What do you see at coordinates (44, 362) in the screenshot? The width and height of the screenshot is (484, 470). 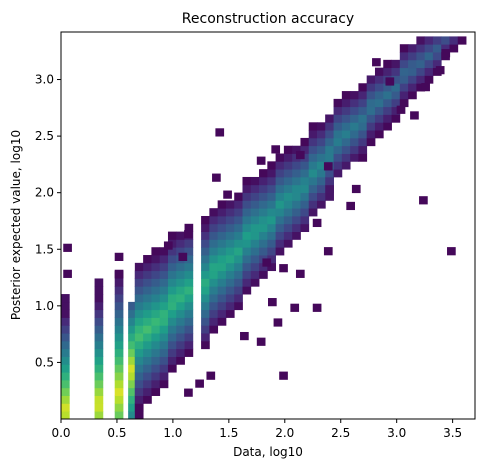 I see `y-tick-label-0: 0.5` at bounding box center [44, 362].